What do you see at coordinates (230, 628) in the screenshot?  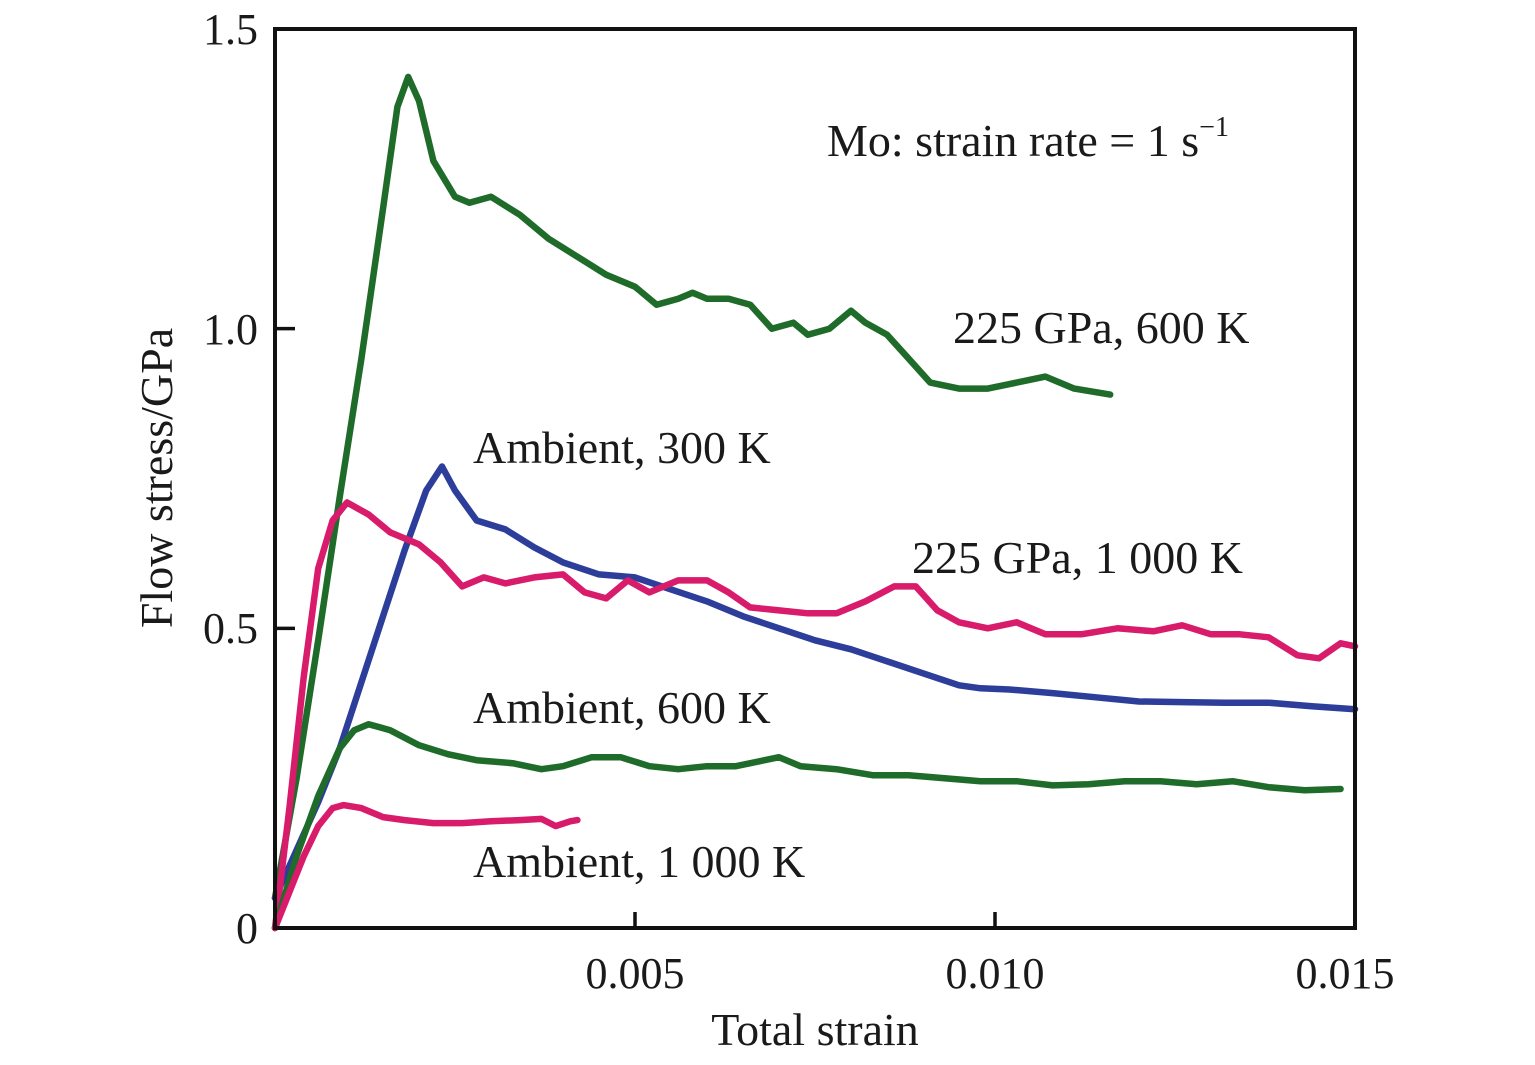 I see `y-tick-label: 0.5` at bounding box center [230, 628].